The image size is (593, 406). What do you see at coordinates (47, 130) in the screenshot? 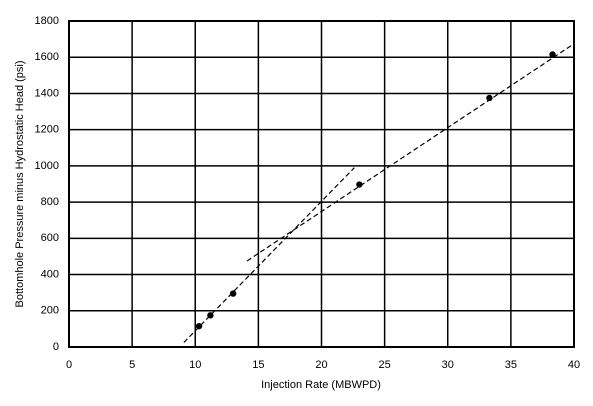
I see `y-tick-label: 1200` at bounding box center [47, 130].